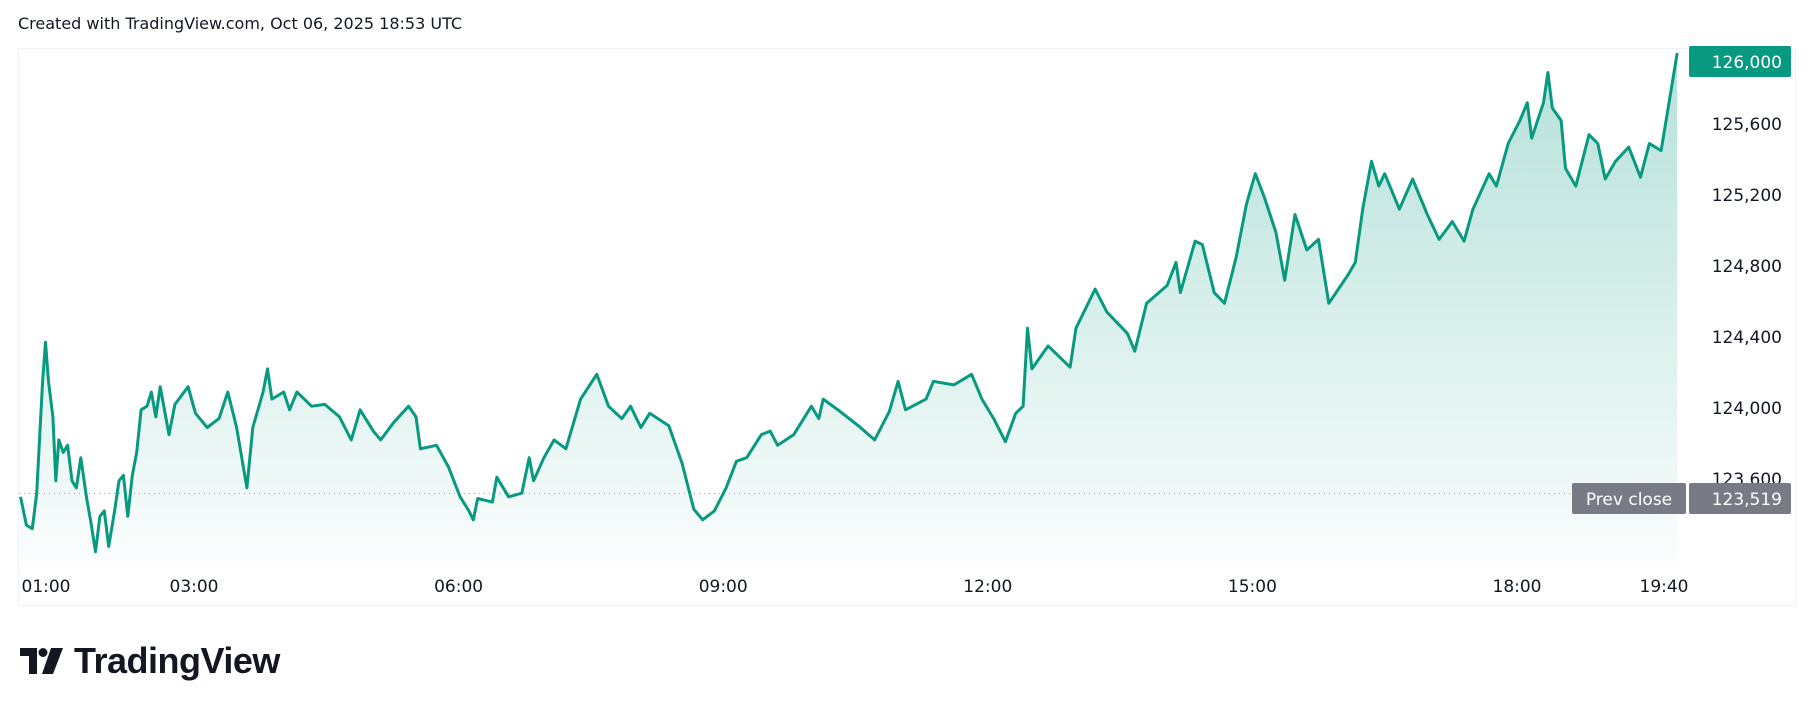  What do you see at coordinates (1747, 63) in the screenshot?
I see `last-price-label: 126,000` at bounding box center [1747, 63].